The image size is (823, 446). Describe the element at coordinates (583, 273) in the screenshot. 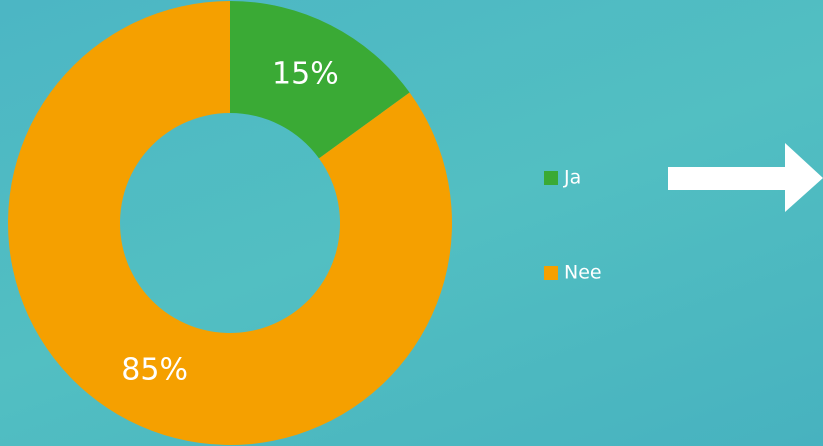

I see `legend-label: Nee` at that location.